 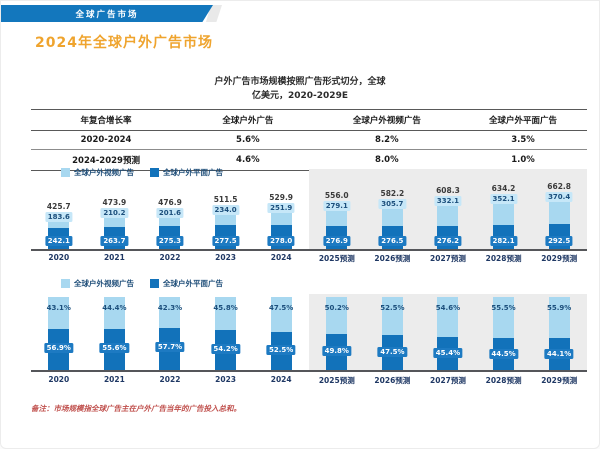 I want to click on bar-group: 511.5 234.0 277.5, so click(x=226, y=214).